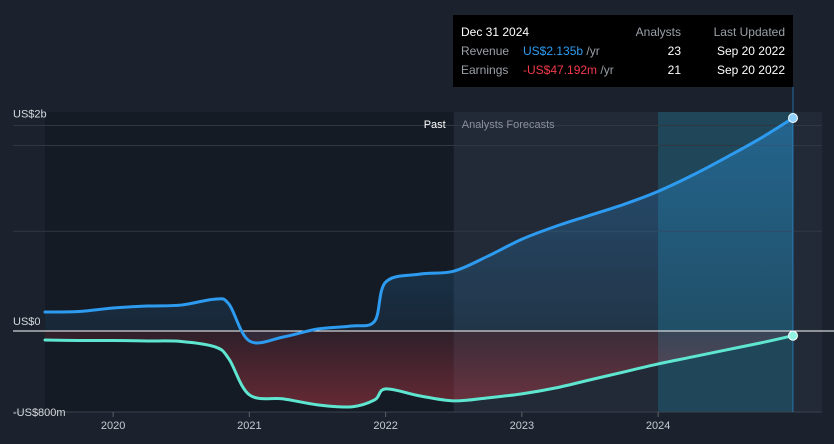  What do you see at coordinates (793, 335) in the screenshot?
I see `earnings-endpoint-marker` at bounding box center [793, 335].